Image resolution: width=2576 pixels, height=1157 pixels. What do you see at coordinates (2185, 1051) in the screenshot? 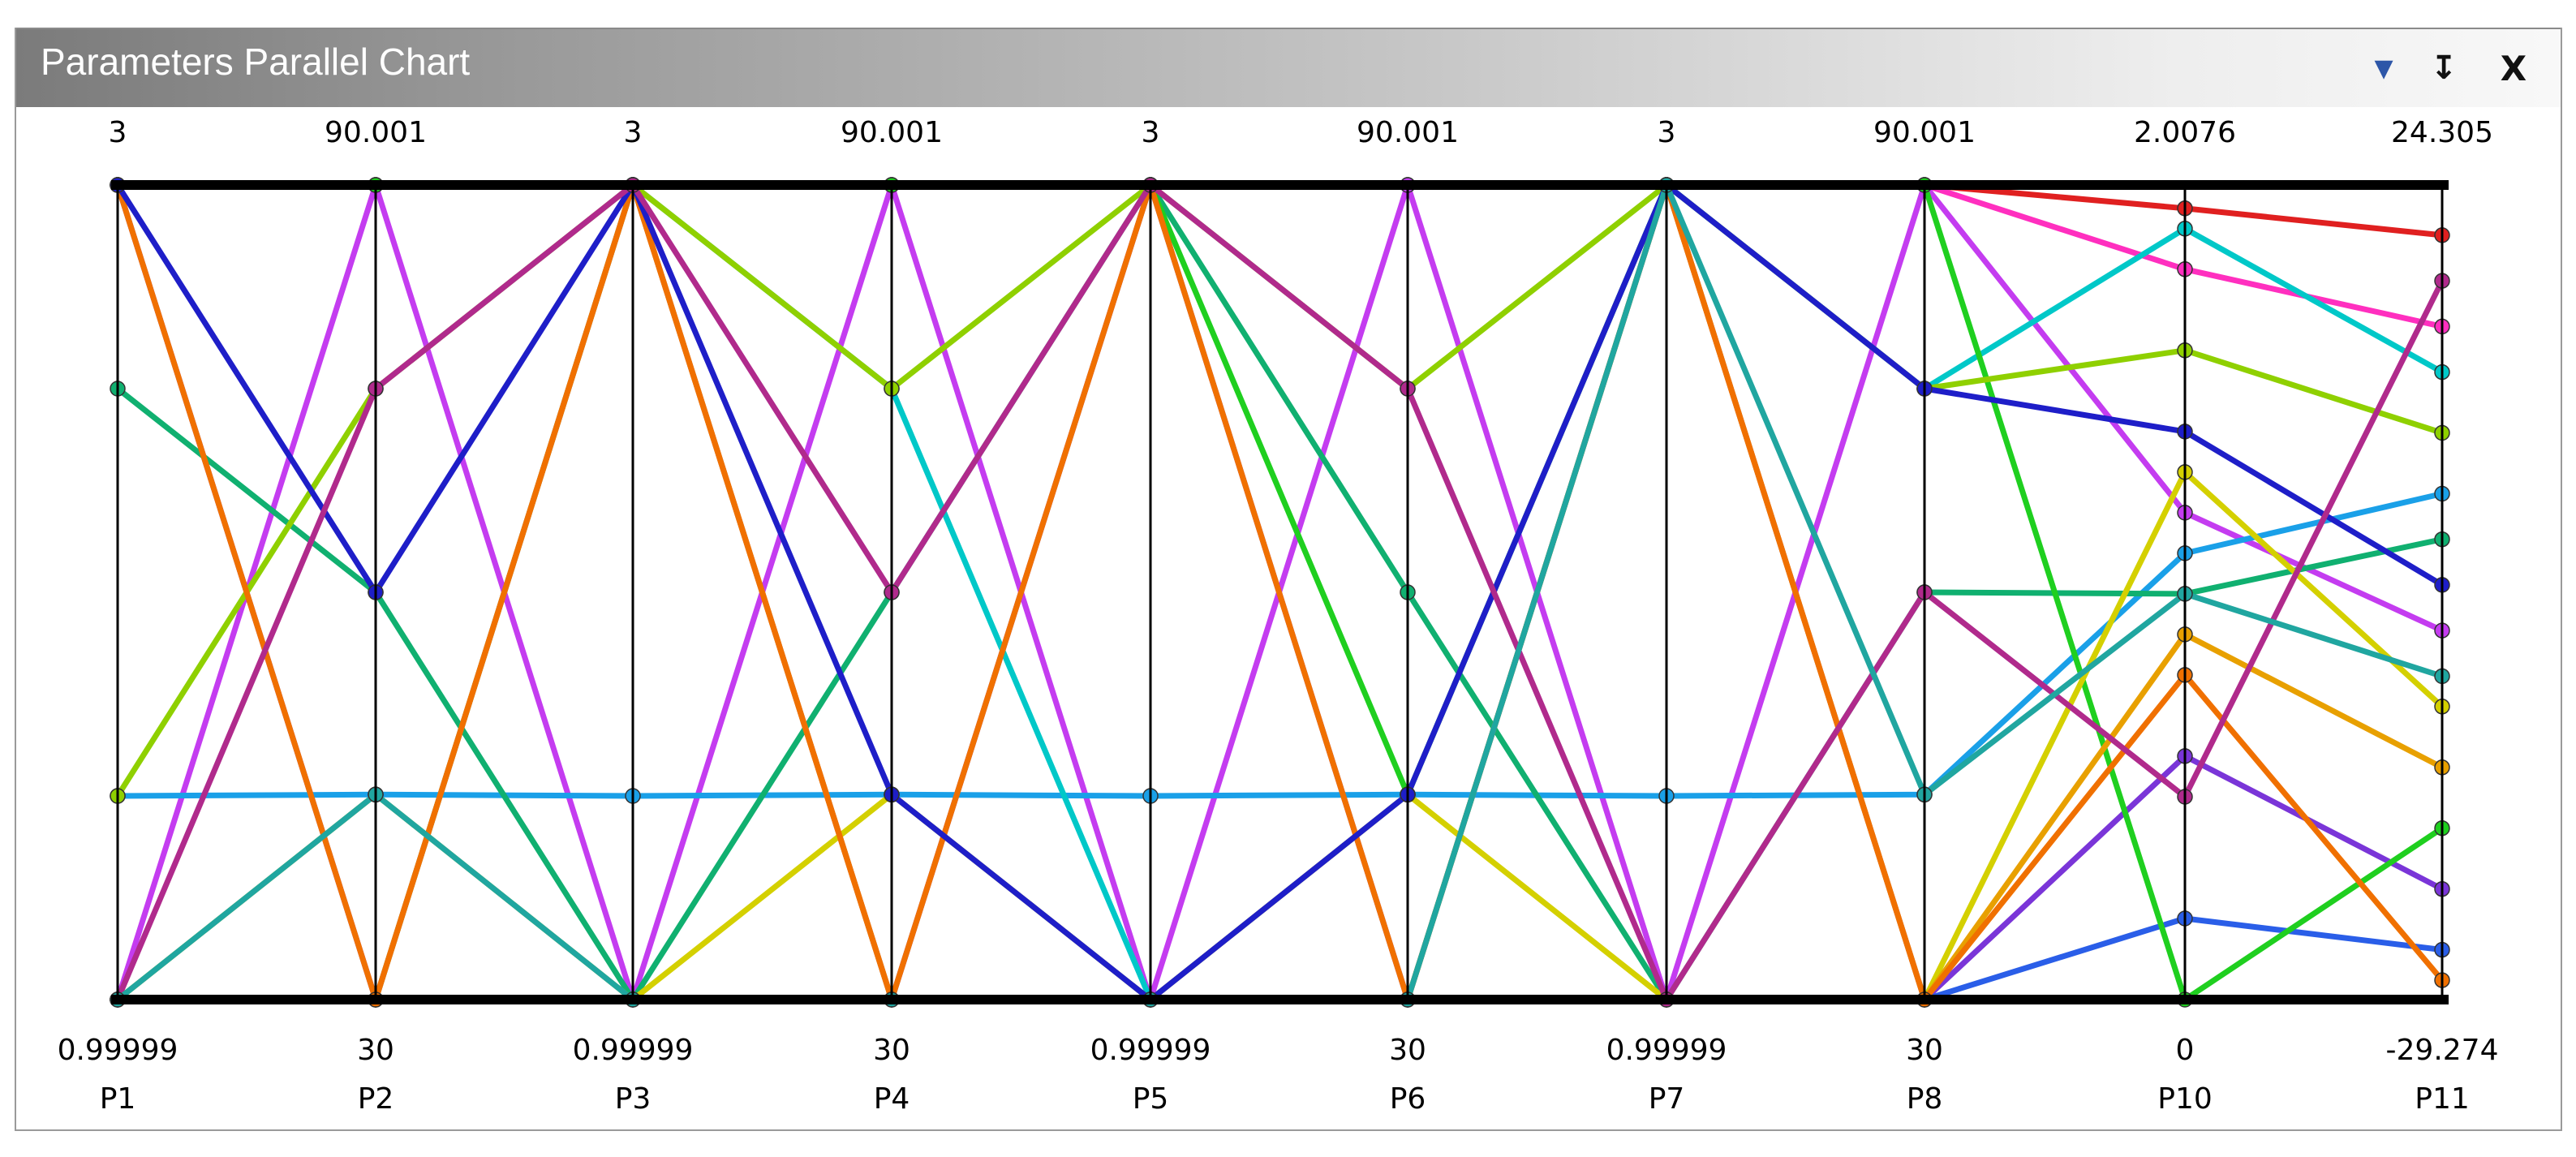
I see `axis-min-label: 0` at bounding box center [2185, 1051].